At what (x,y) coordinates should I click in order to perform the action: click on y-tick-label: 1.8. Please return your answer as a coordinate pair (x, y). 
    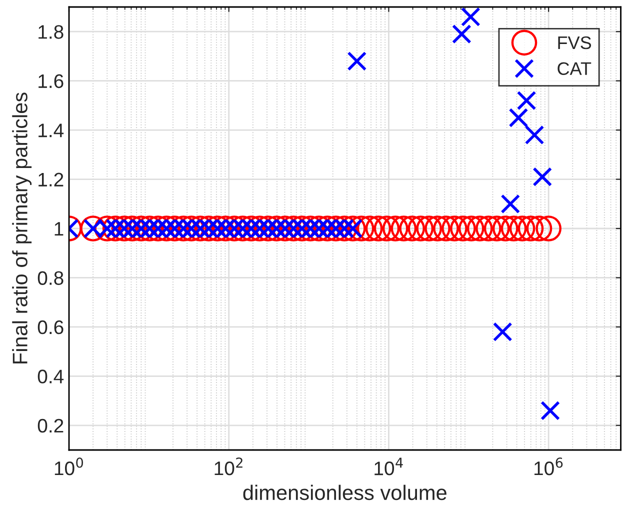
    Looking at the image, I should click on (51, 32).